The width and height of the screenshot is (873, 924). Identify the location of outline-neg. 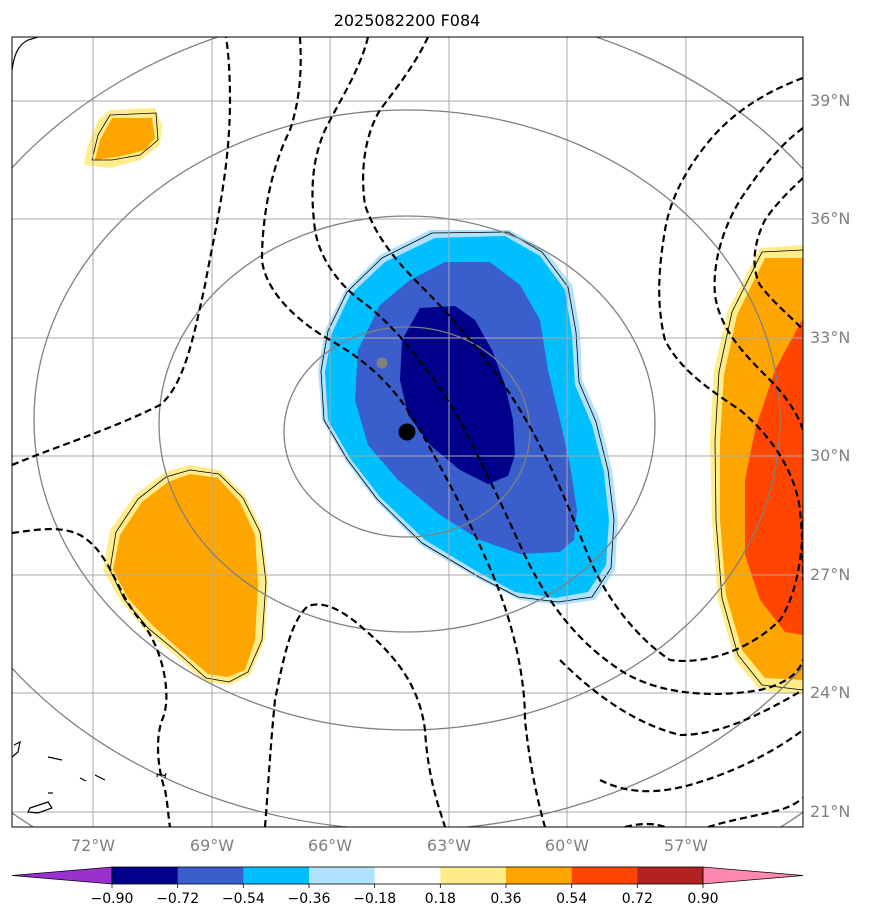
(467, 417).